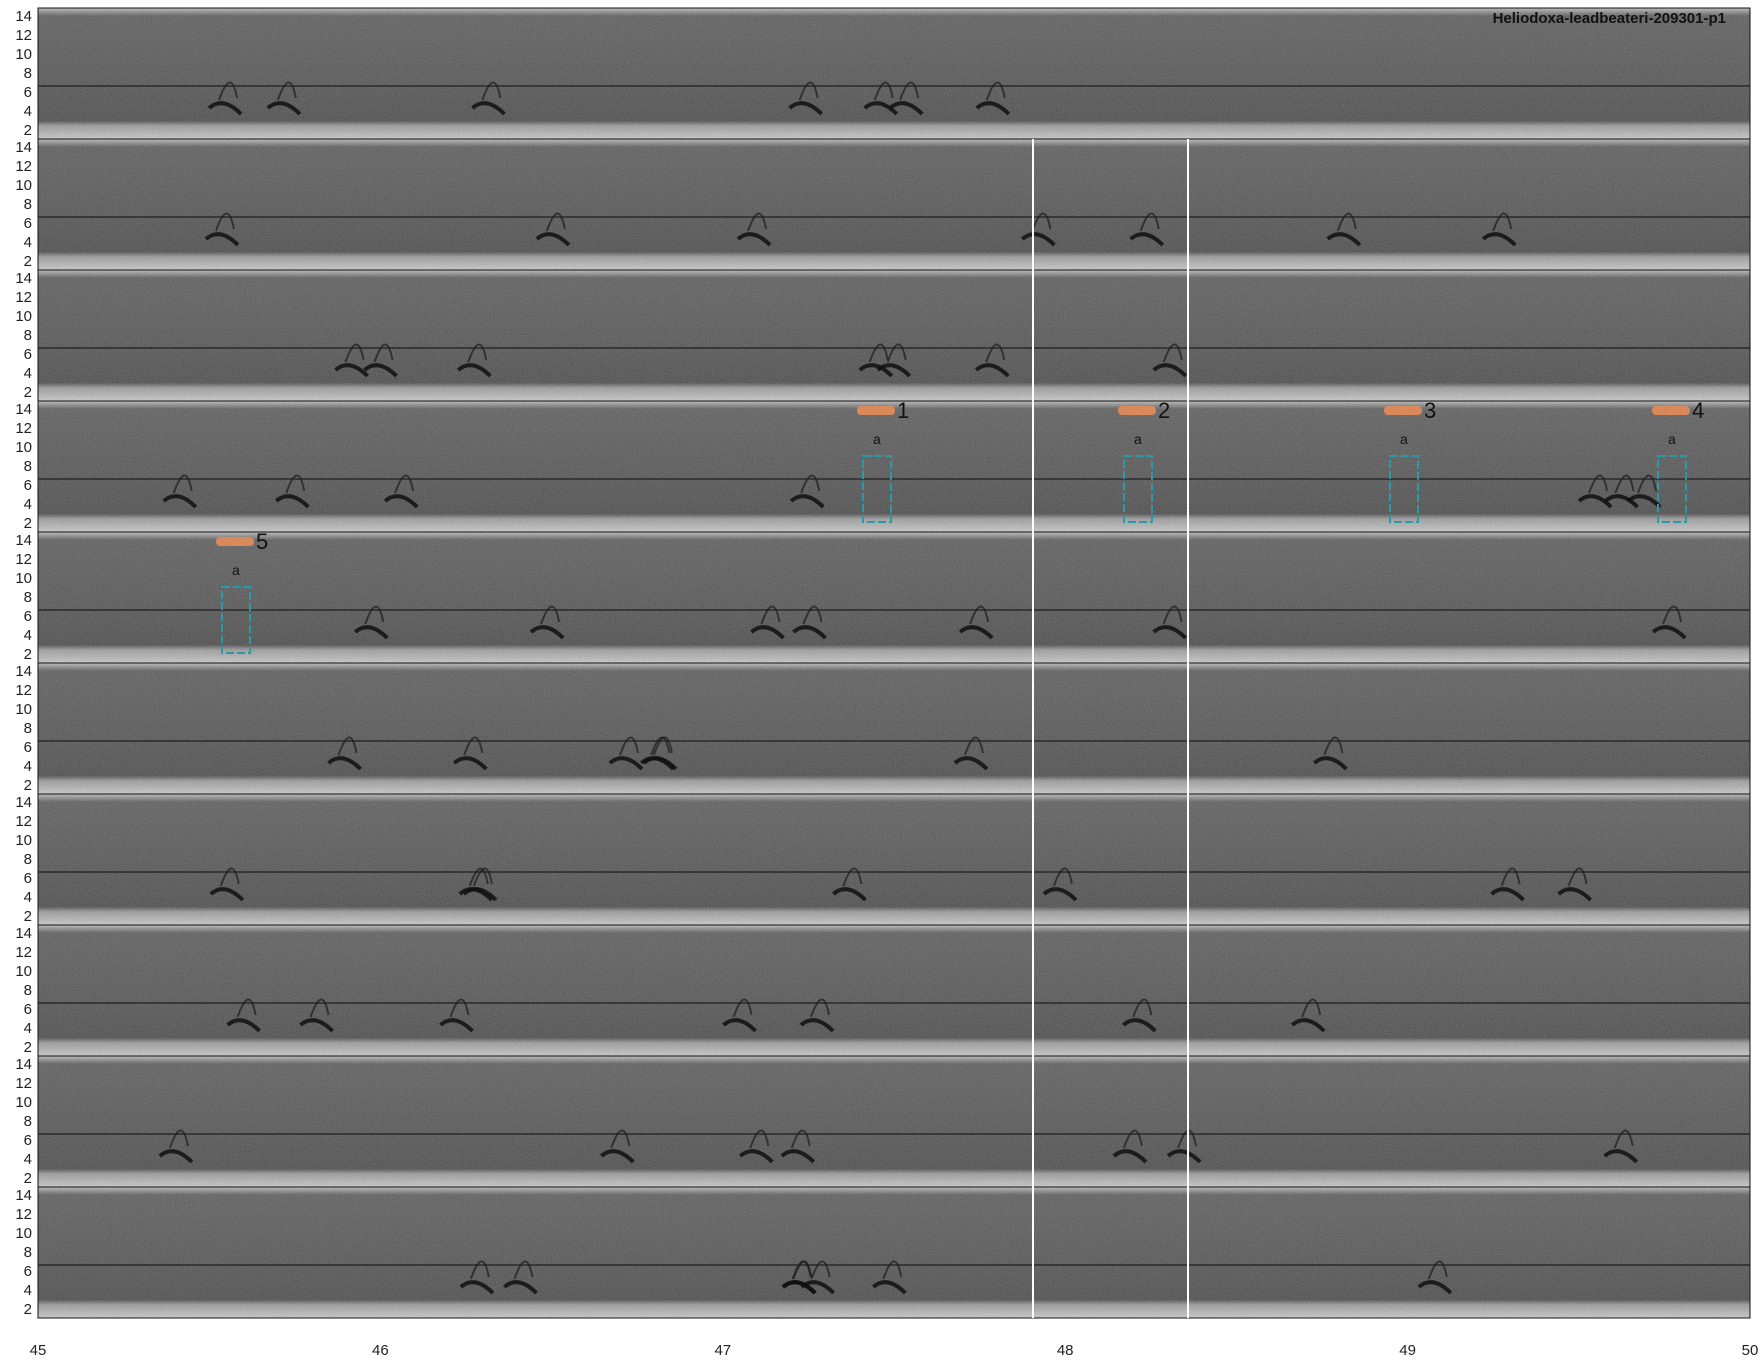 The width and height of the screenshot is (1760, 1360). Describe the element at coordinates (1750, 1350) in the screenshot. I see `x-tick-label: 50` at that location.